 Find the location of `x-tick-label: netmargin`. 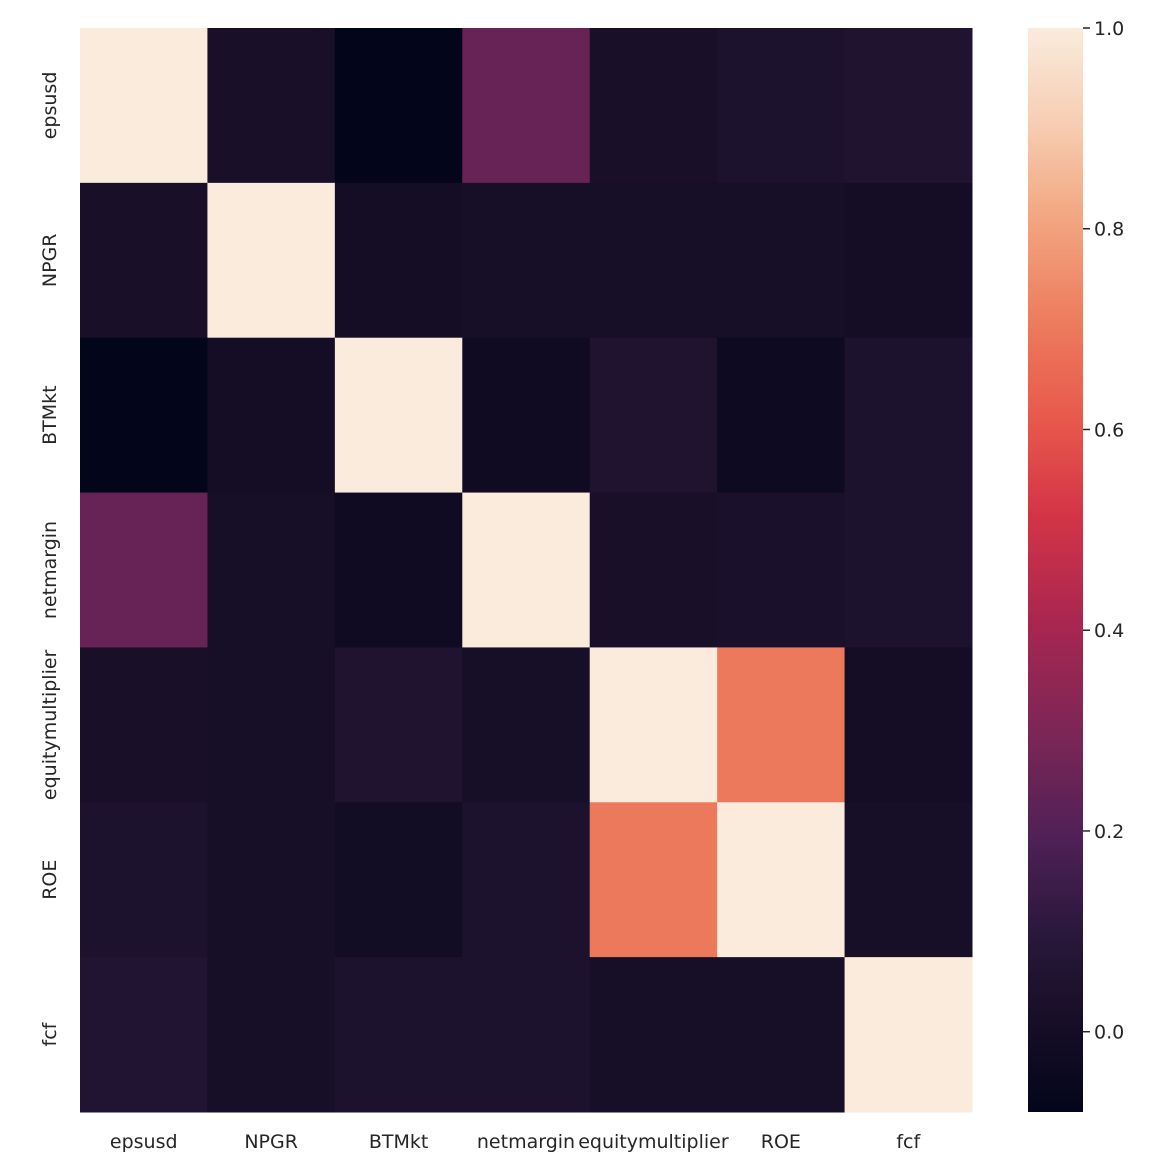

x-tick-label: netmargin is located at coordinates (526, 1142).